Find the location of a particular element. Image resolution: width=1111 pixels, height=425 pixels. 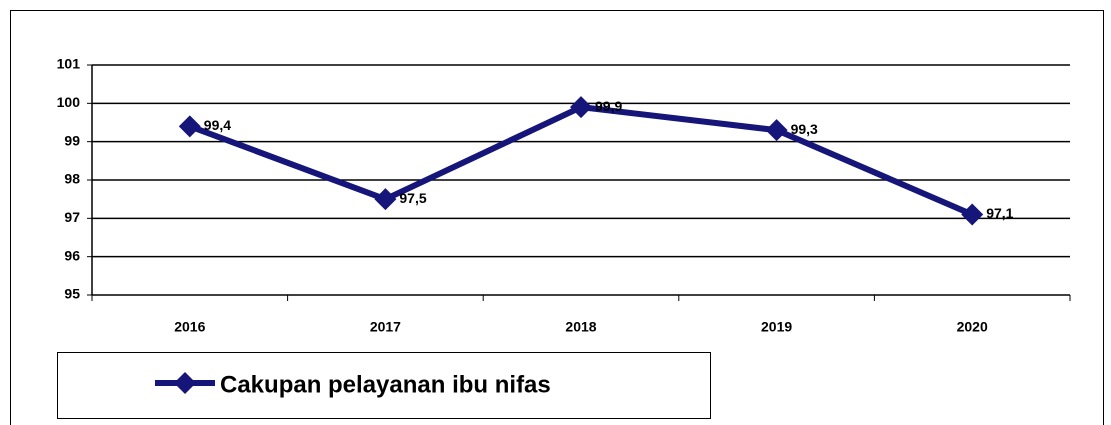

data-label: 99,4 is located at coordinates (217, 125).